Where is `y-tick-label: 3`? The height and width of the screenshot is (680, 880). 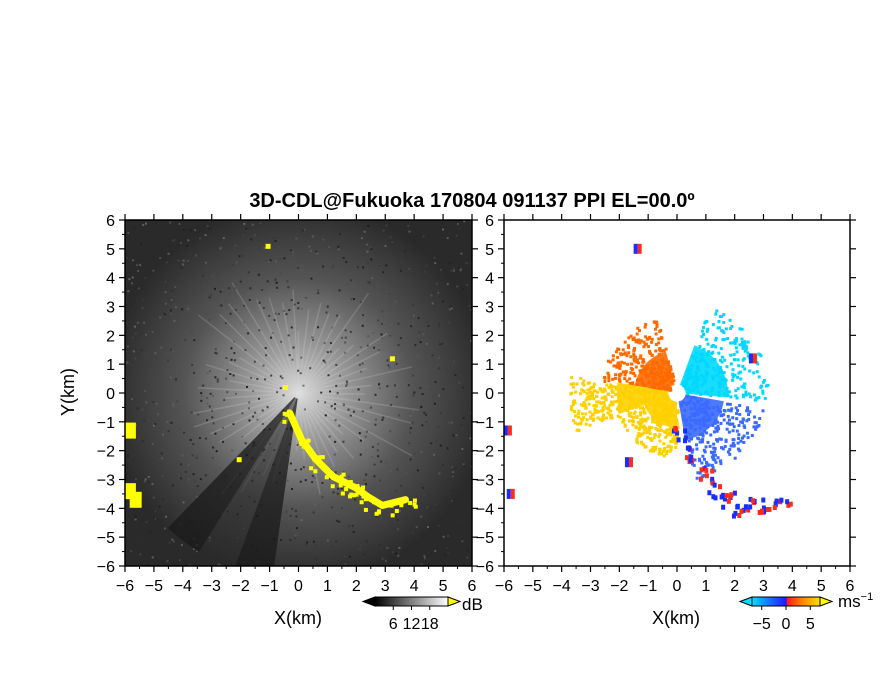 y-tick-label: 3 is located at coordinates (110, 308).